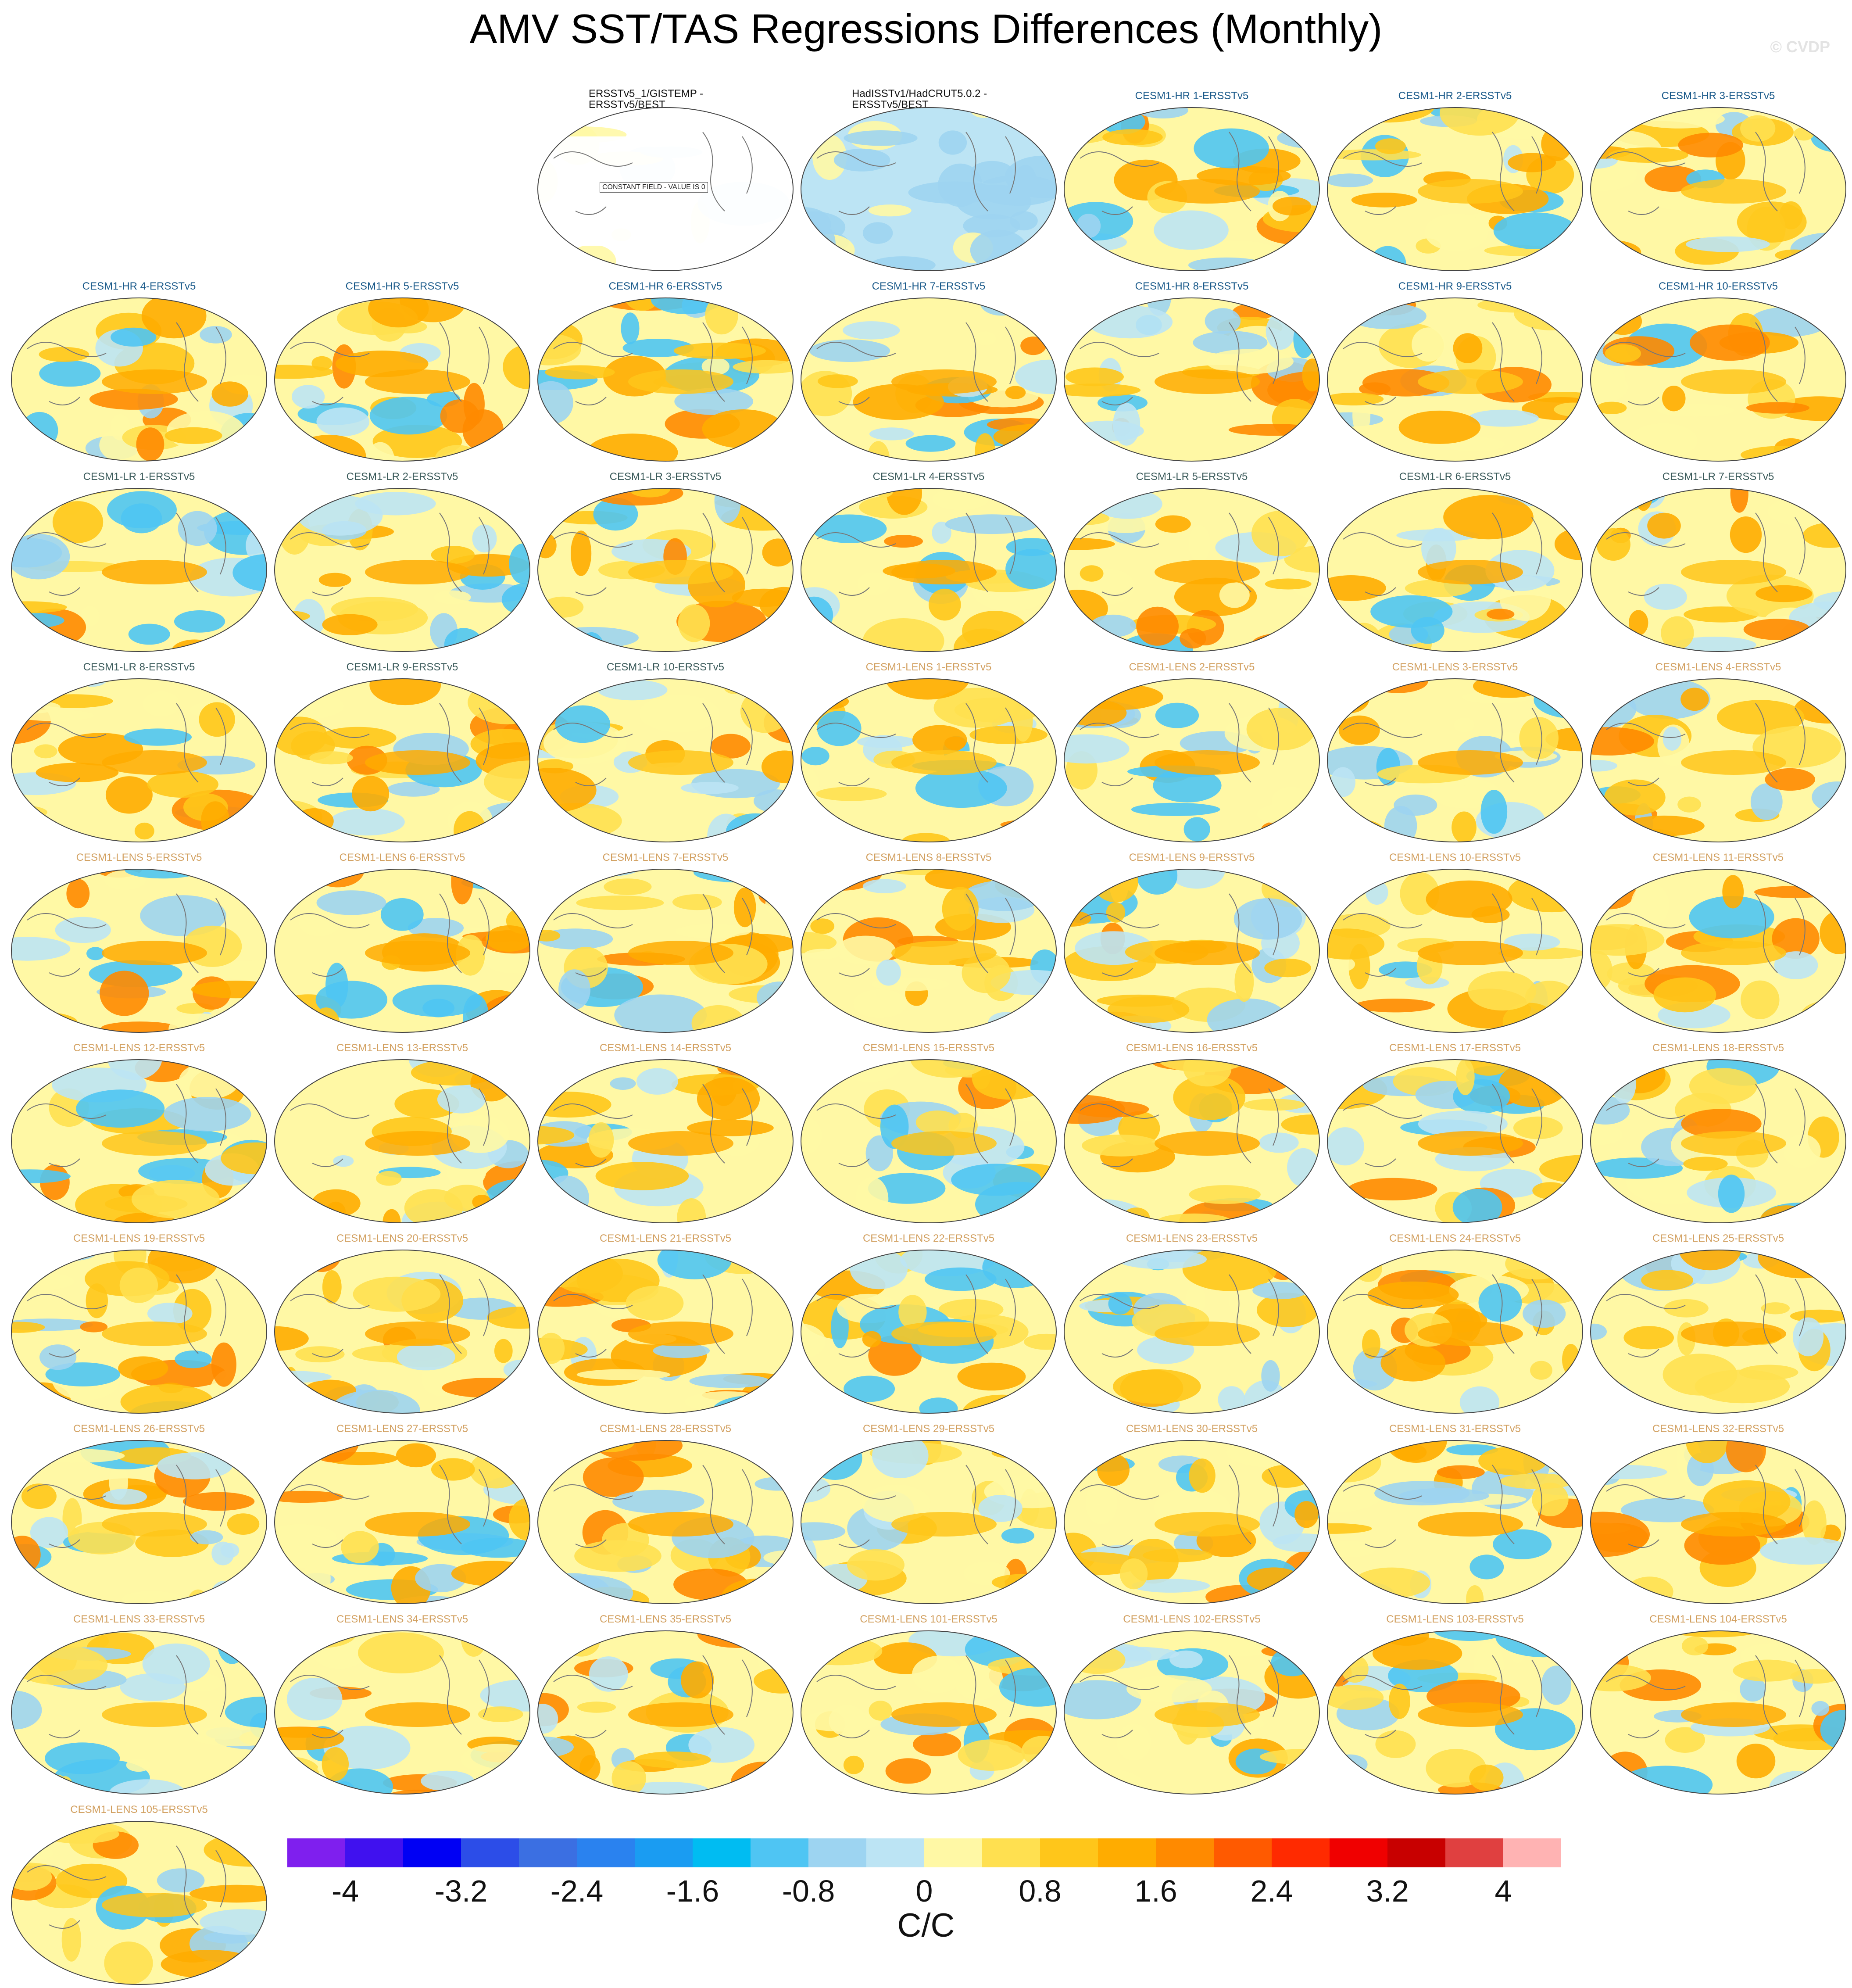 This screenshot has height=1988, width=1852. I want to click on panel-label: CESM1-LENS 104-ERSSTv5, so click(1718, 1619).